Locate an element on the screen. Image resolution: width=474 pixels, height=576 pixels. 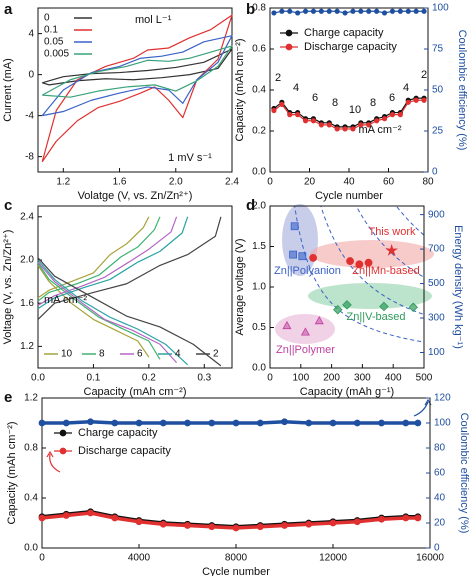
y2-tick-label: 120 is located at coordinates (442, 398).